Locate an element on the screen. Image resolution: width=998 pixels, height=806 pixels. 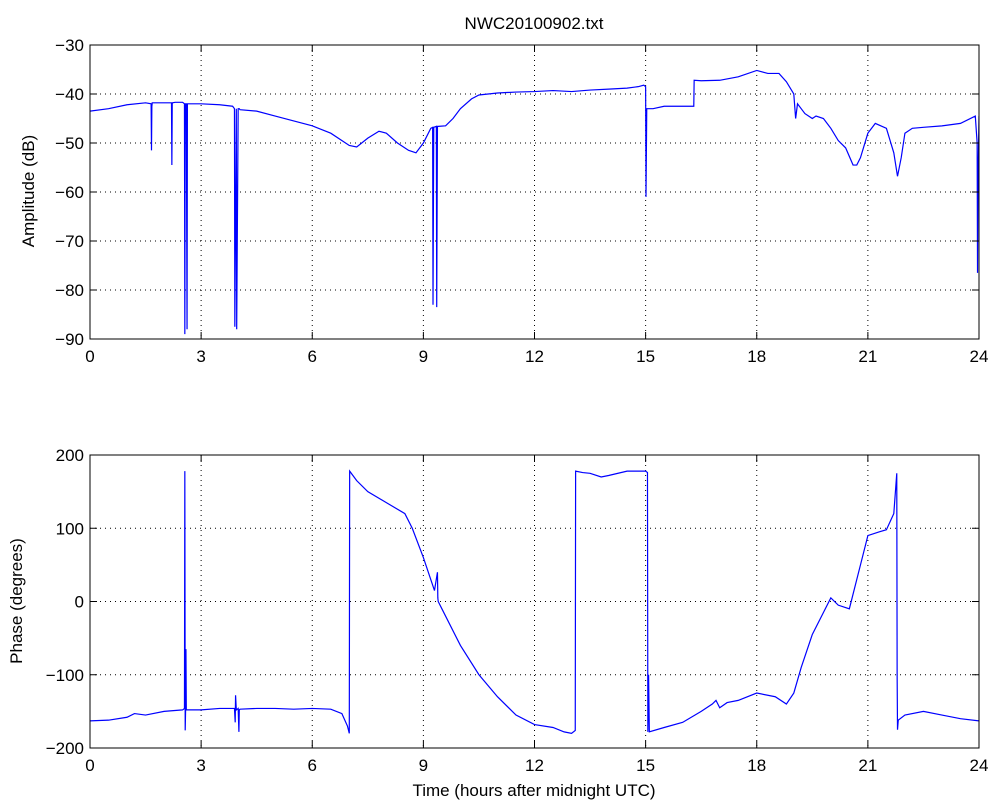
phase-x-tick-label: 15 is located at coordinates (645, 765).